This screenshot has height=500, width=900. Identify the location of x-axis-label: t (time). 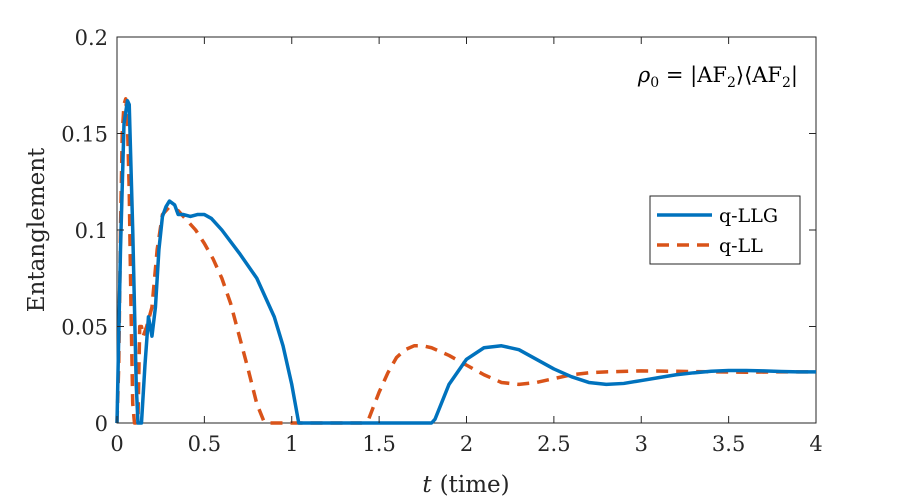
(465, 485).